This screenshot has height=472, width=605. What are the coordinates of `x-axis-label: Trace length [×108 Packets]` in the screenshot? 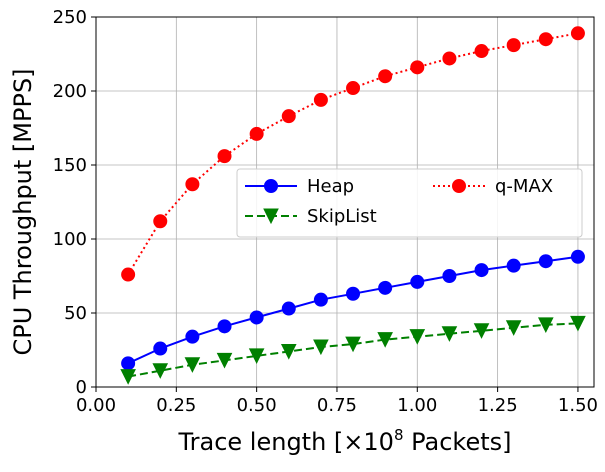 It's located at (345, 441).